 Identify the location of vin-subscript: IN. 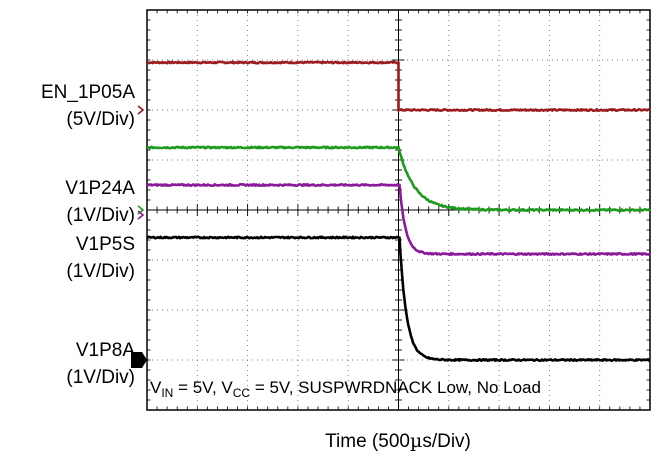
(167, 393).